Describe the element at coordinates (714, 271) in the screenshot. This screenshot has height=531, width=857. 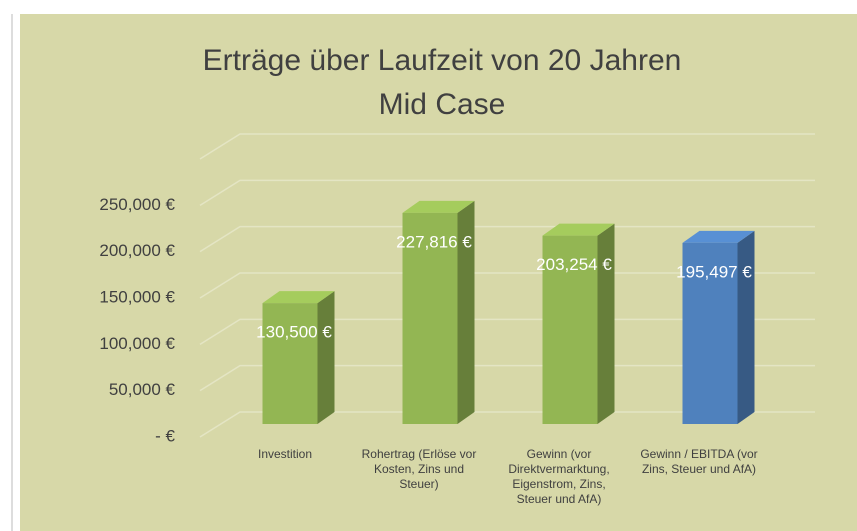
I see `data-label: 195,497 €` at that location.